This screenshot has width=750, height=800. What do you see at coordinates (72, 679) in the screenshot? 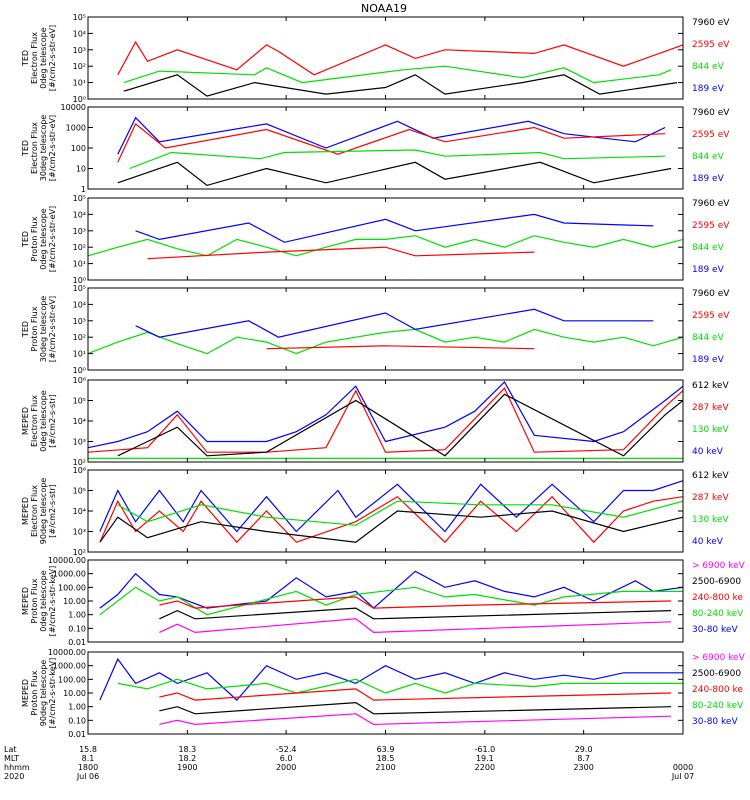
I see `y-tick-label: 100.00` at bounding box center [72, 679].